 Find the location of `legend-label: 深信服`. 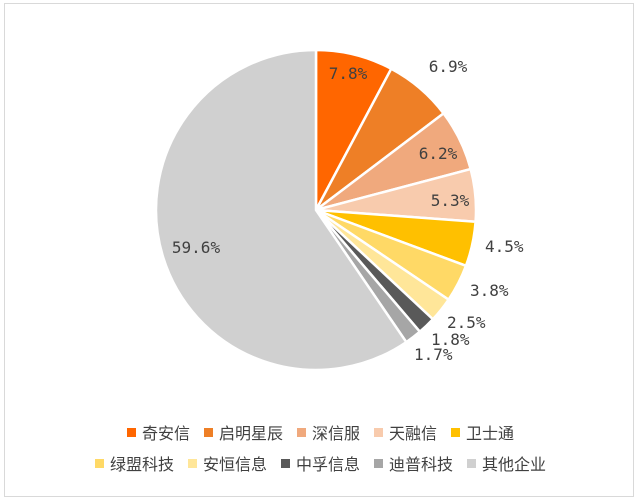

legend-label: 深信服 is located at coordinates (335, 433).